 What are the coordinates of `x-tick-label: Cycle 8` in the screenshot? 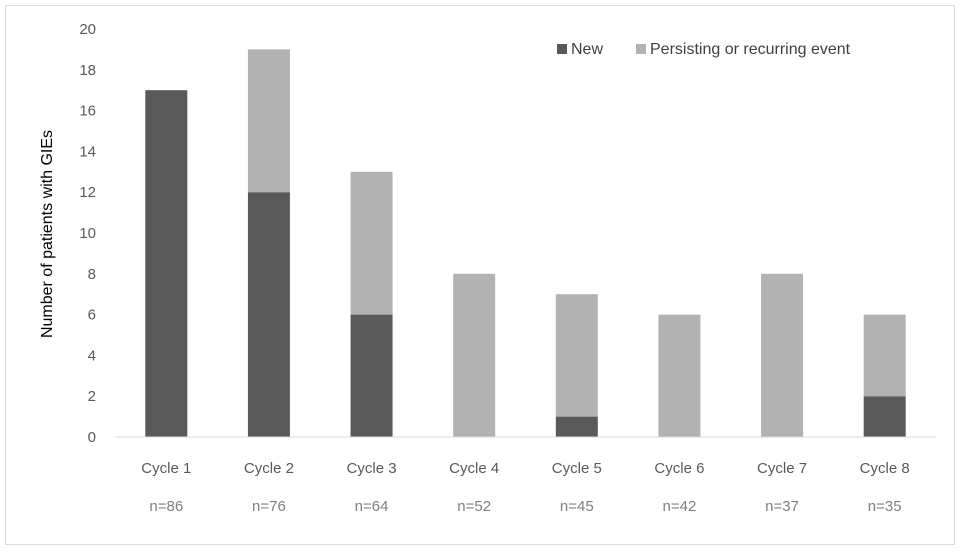 It's located at (885, 468).